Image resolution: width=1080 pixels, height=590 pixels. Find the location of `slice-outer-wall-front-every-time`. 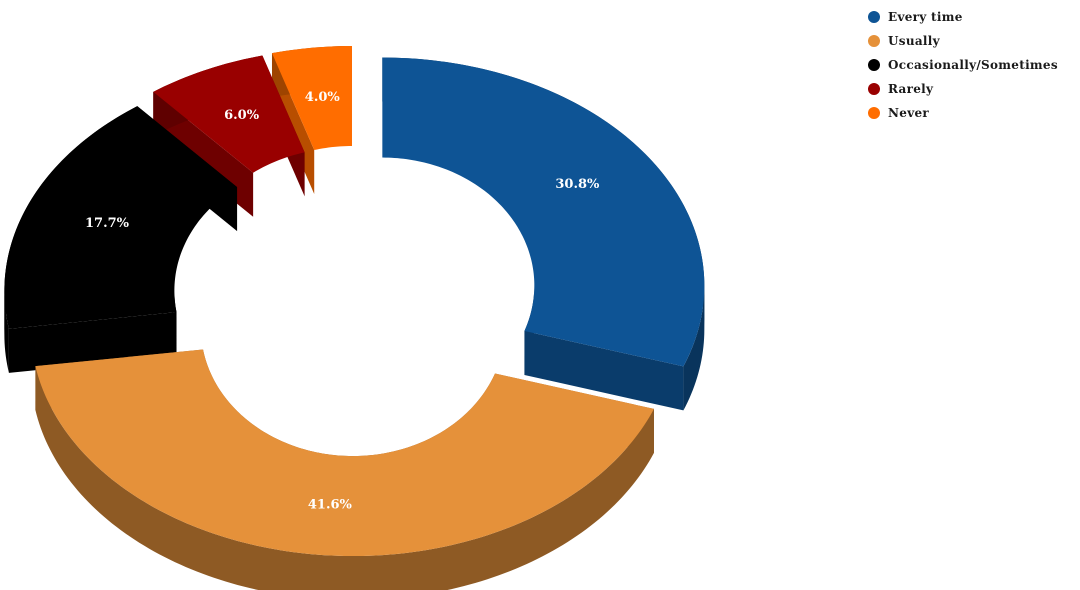

slice-outer-wall-front-every-time is located at coordinates (694, 348).